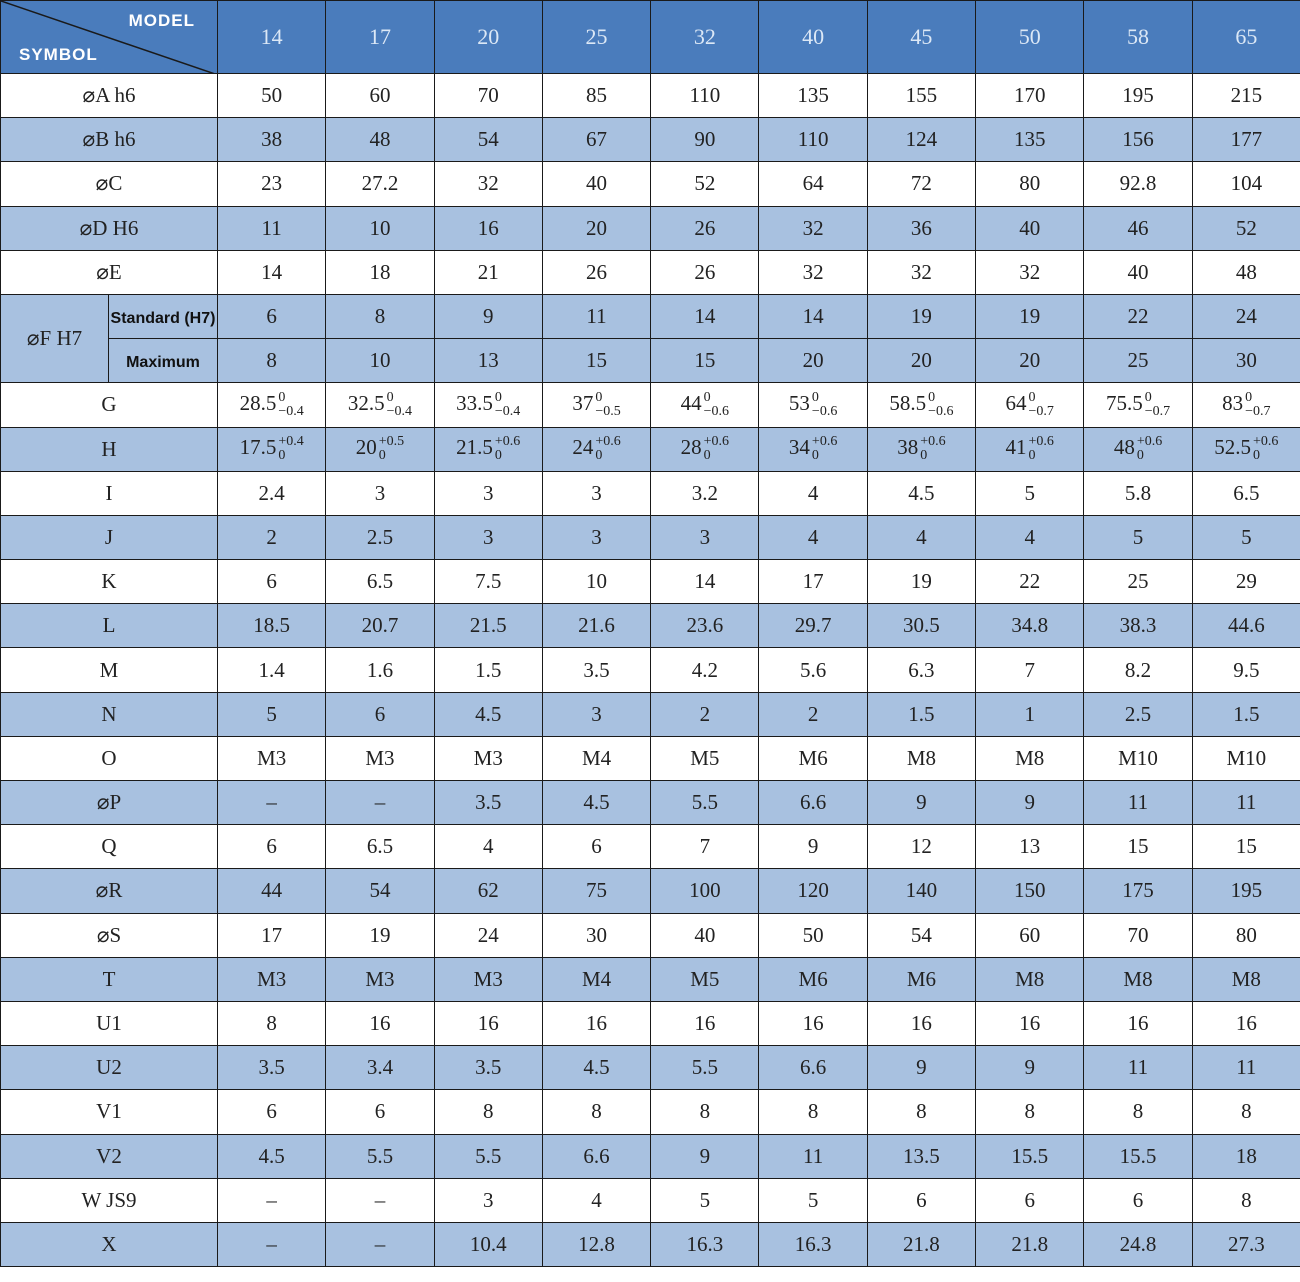 This screenshot has height=1282, width=1300. I want to click on value-cell: 156, so click(1138, 140).